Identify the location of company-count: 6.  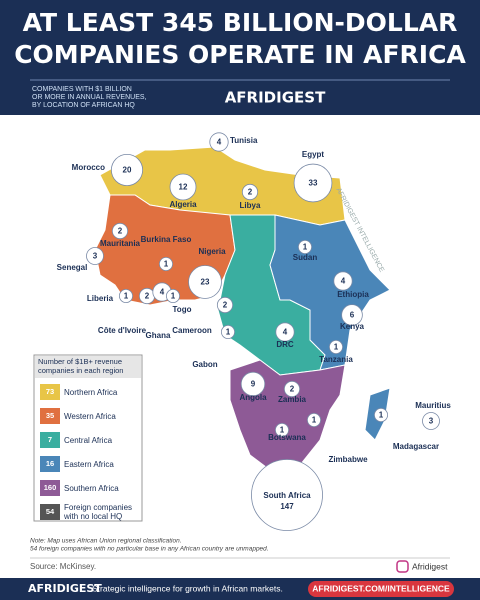
(352, 315).